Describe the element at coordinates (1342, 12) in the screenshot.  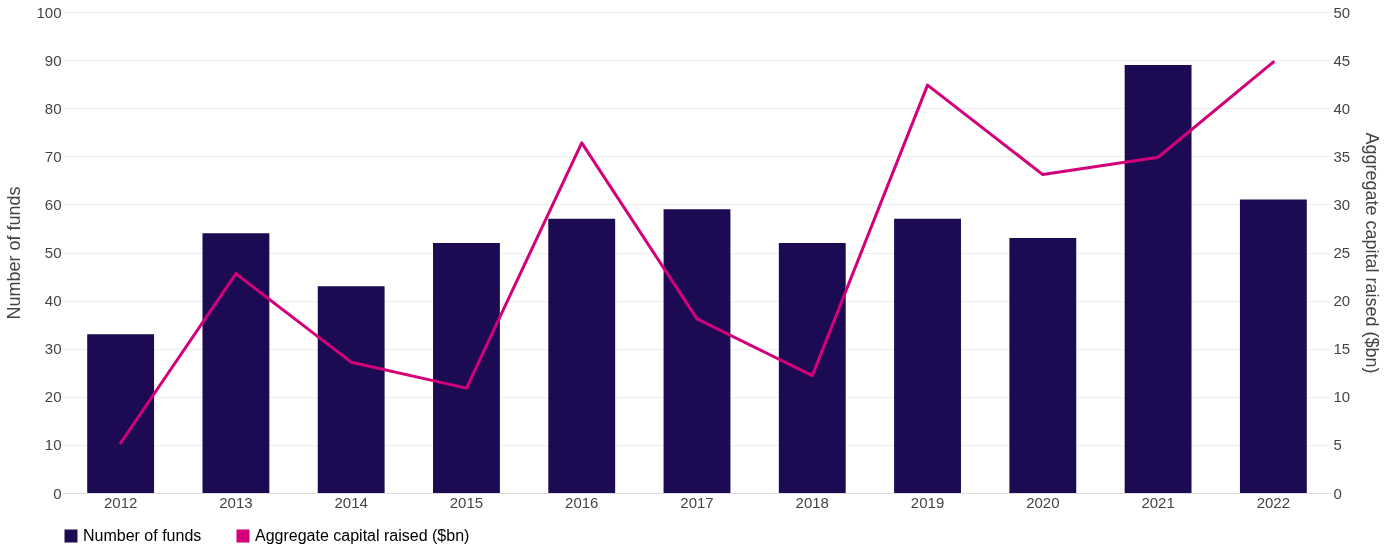
I see `y2-tick-label: 50` at that location.